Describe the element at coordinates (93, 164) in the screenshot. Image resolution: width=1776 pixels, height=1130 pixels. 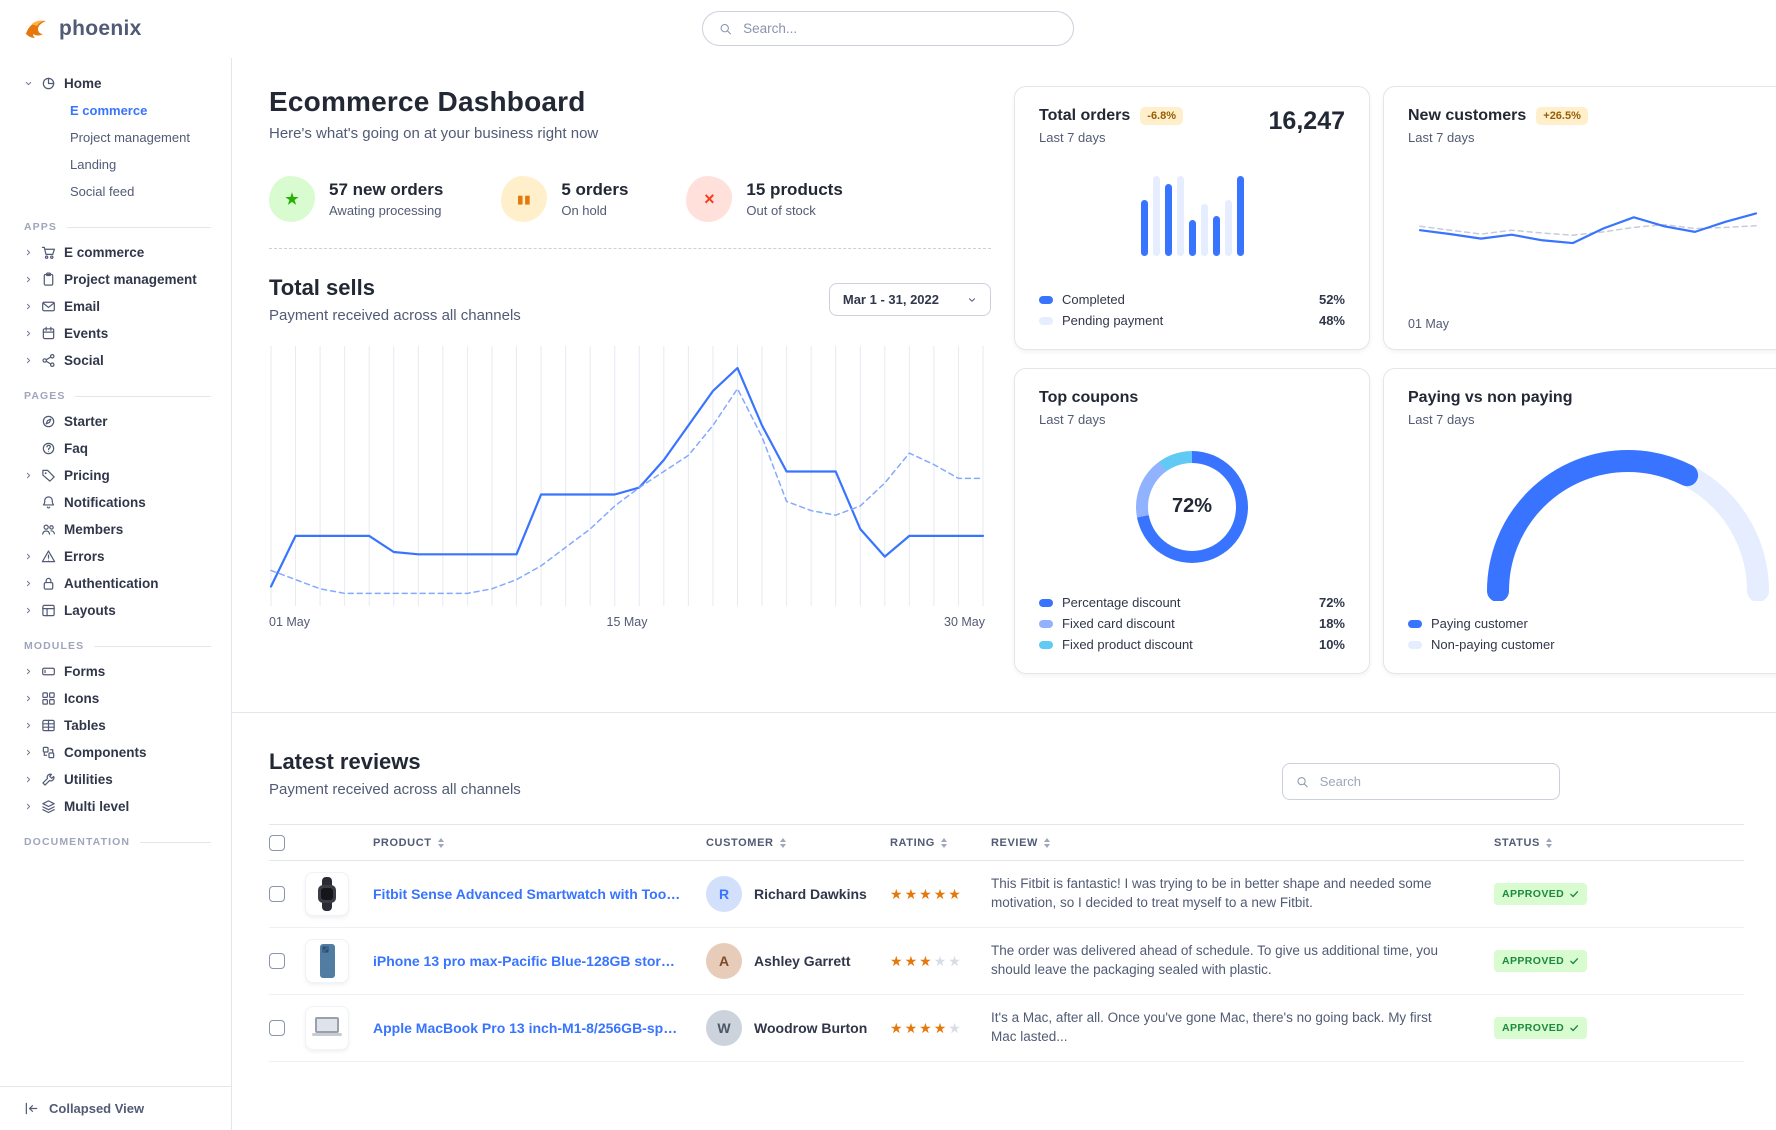
I see `sidebar-item-landing: Landing` at that location.